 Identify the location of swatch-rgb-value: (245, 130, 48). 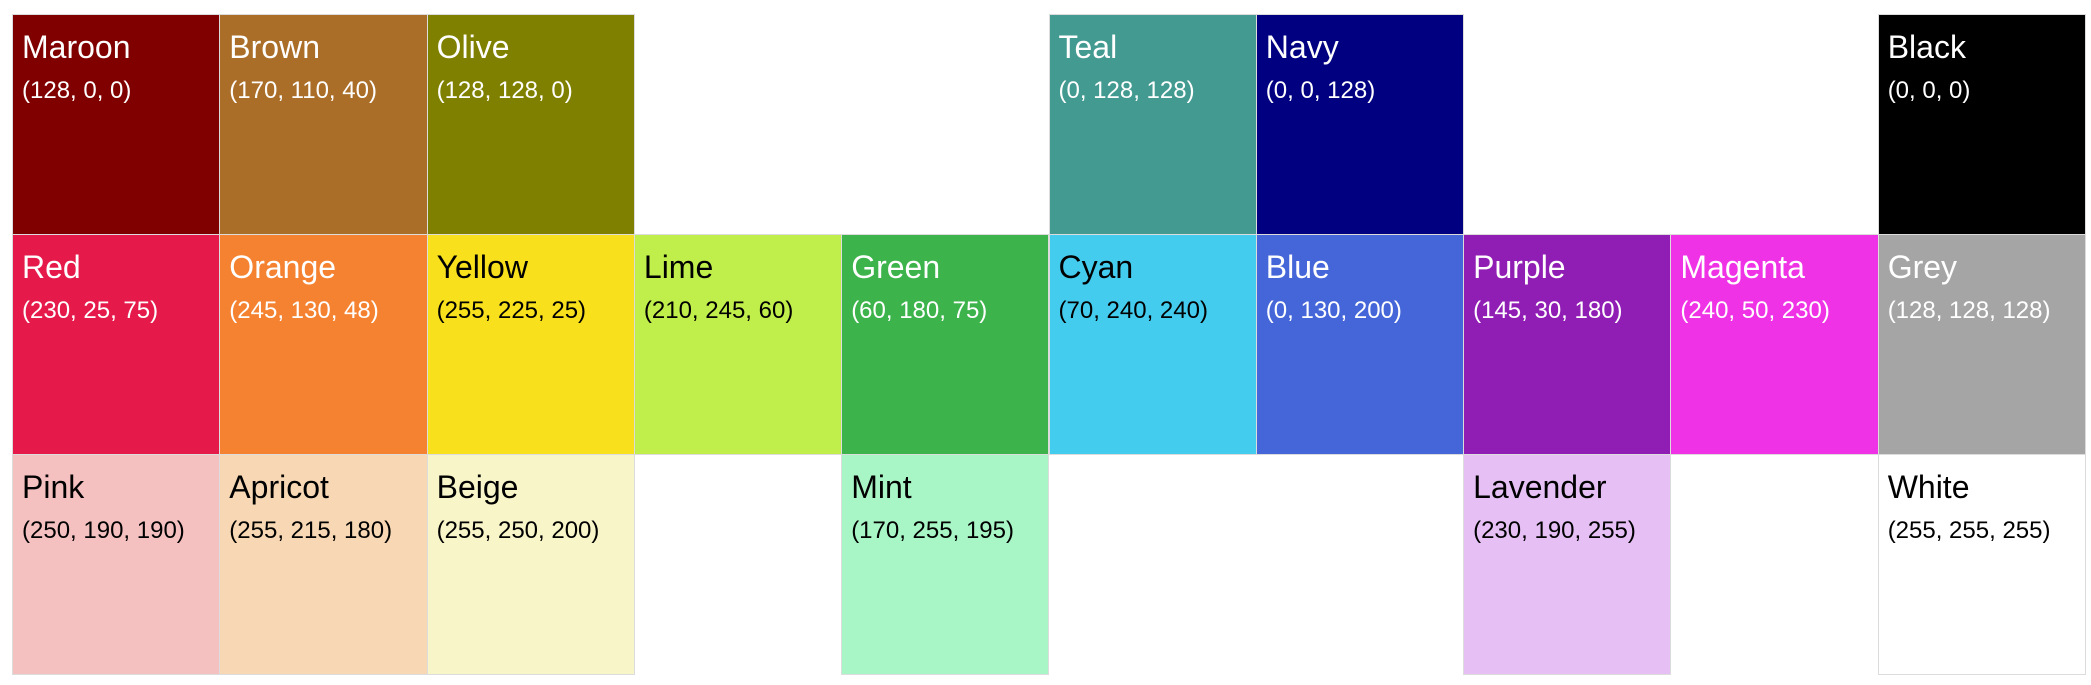
(304, 310).